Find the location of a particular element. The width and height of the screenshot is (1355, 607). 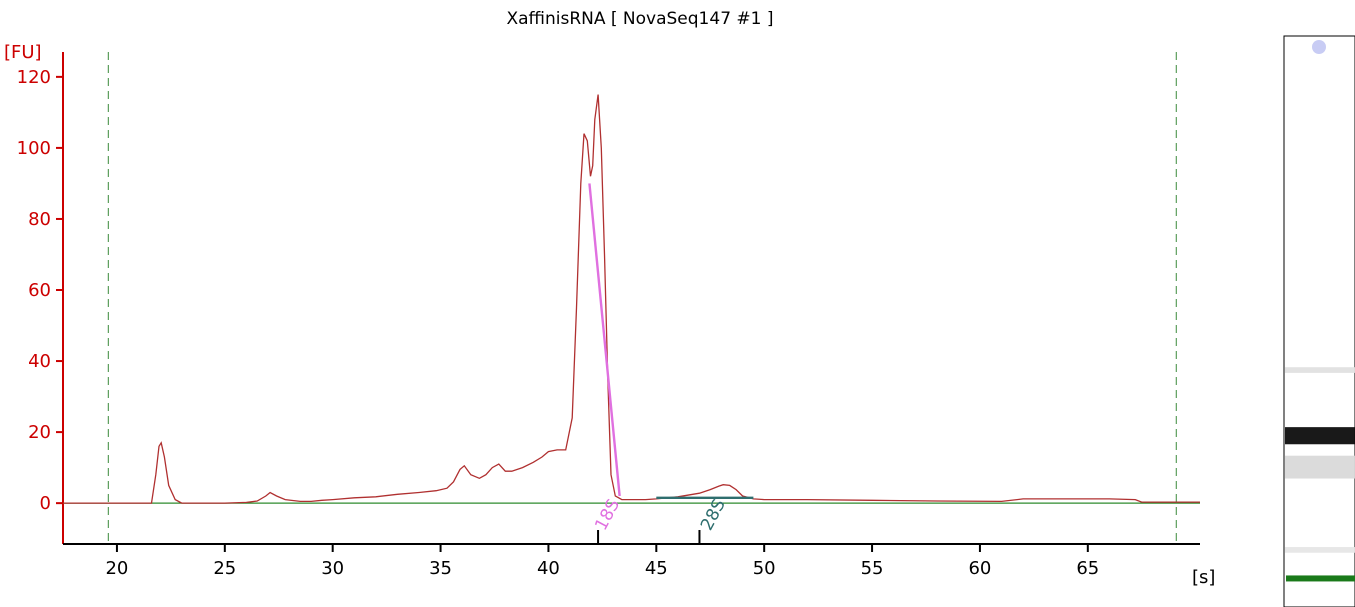

gel-marker-band is located at coordinates (1320, 578).